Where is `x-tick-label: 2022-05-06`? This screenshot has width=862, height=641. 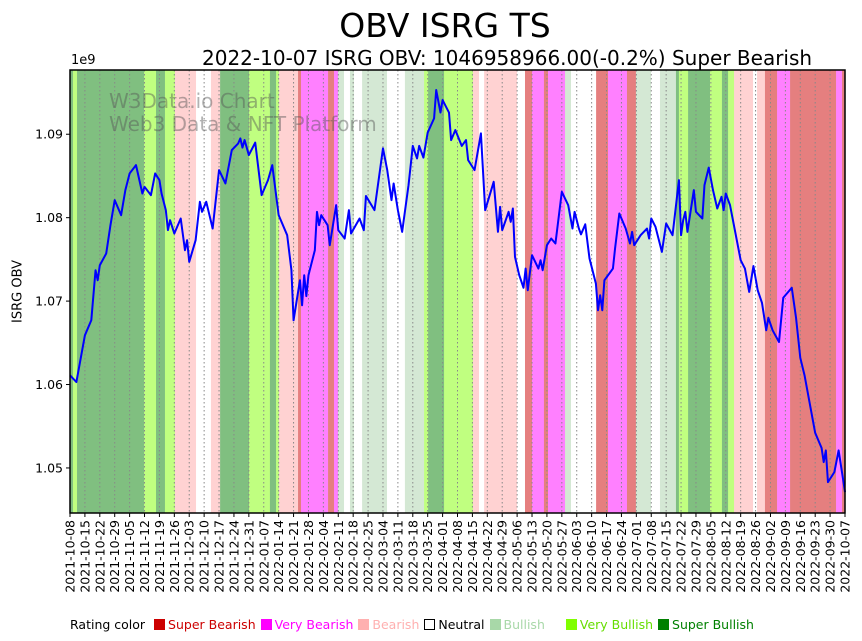
x-tick-label: 2022-05-06 is located at coordinates (517, 556).